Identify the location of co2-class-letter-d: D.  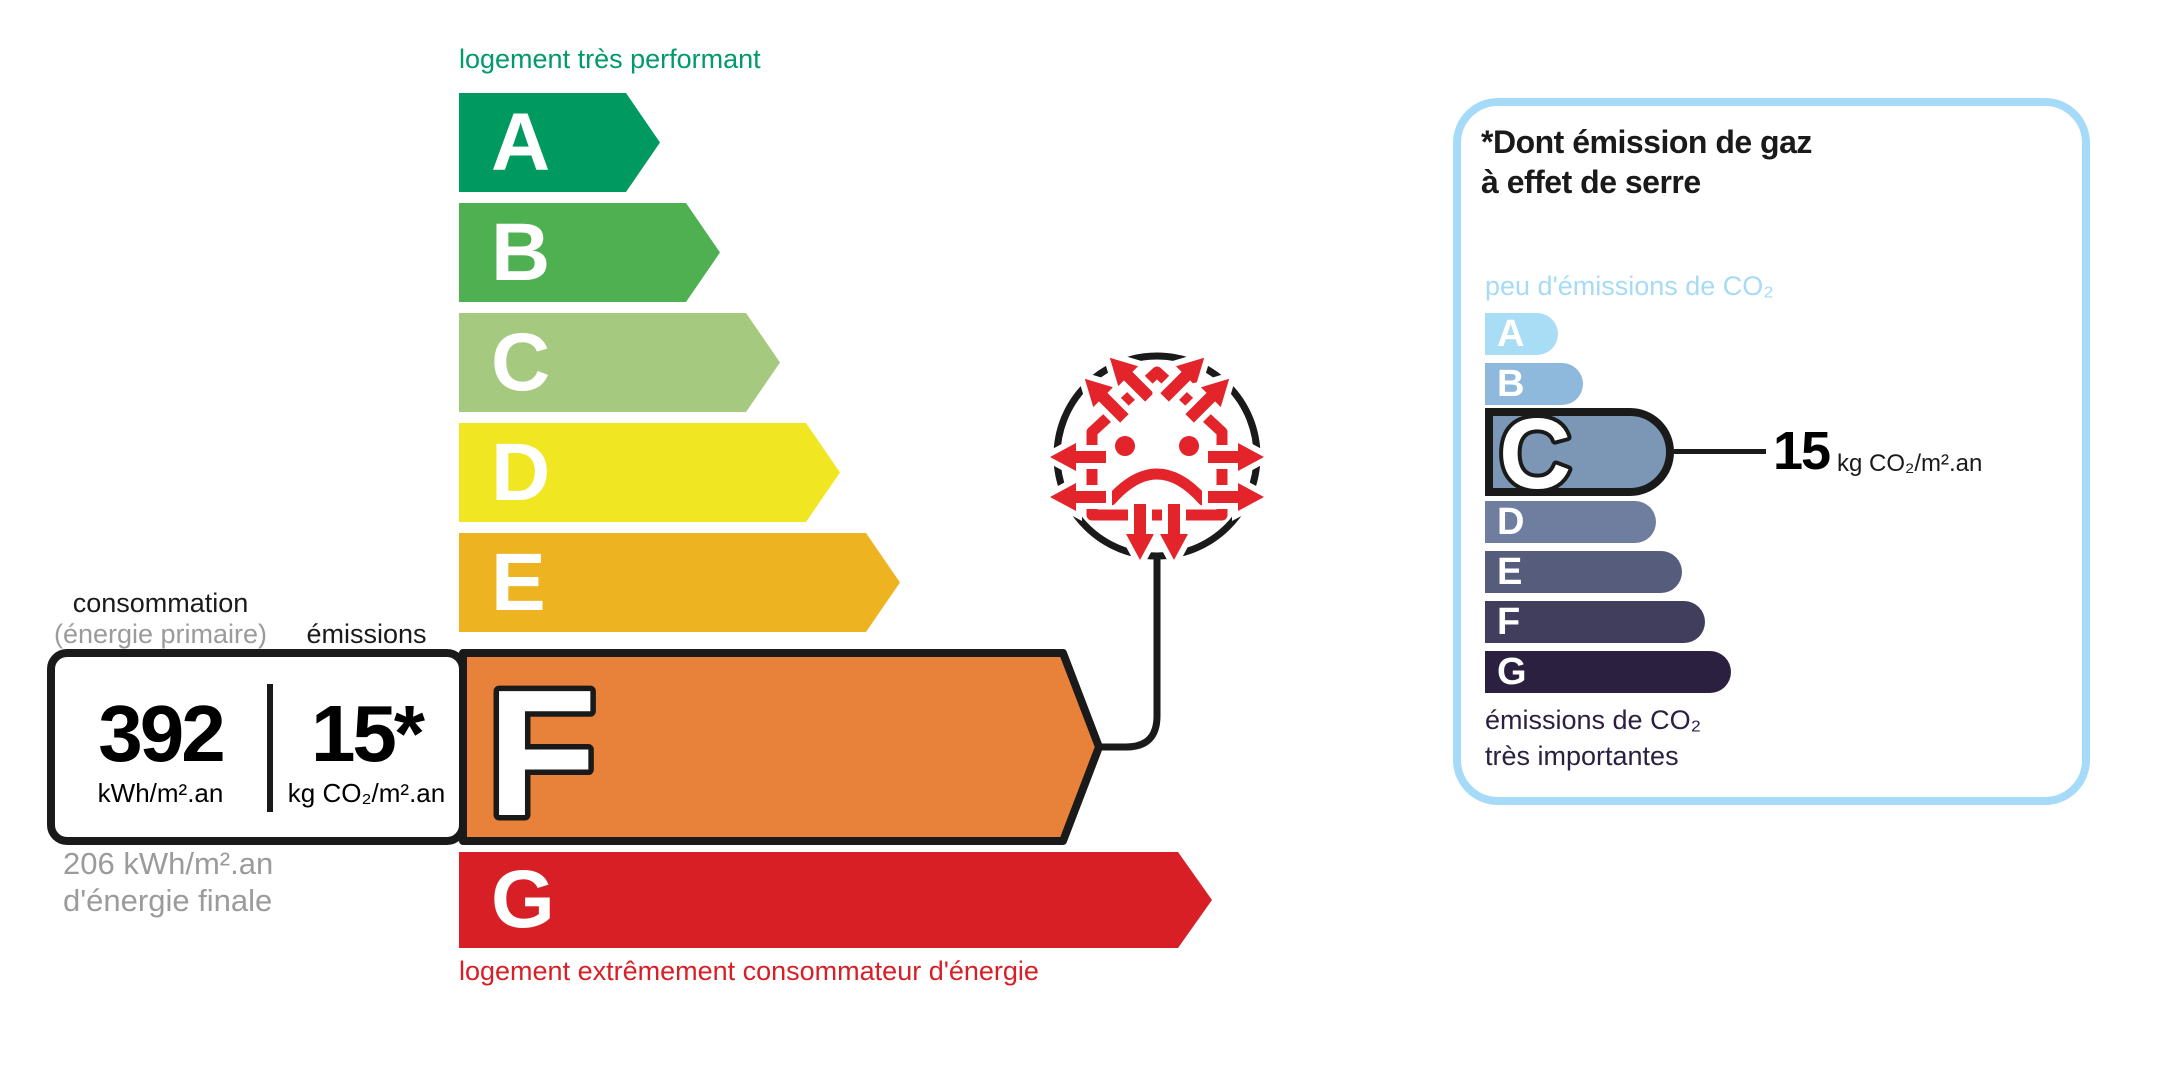
(1511, 522).